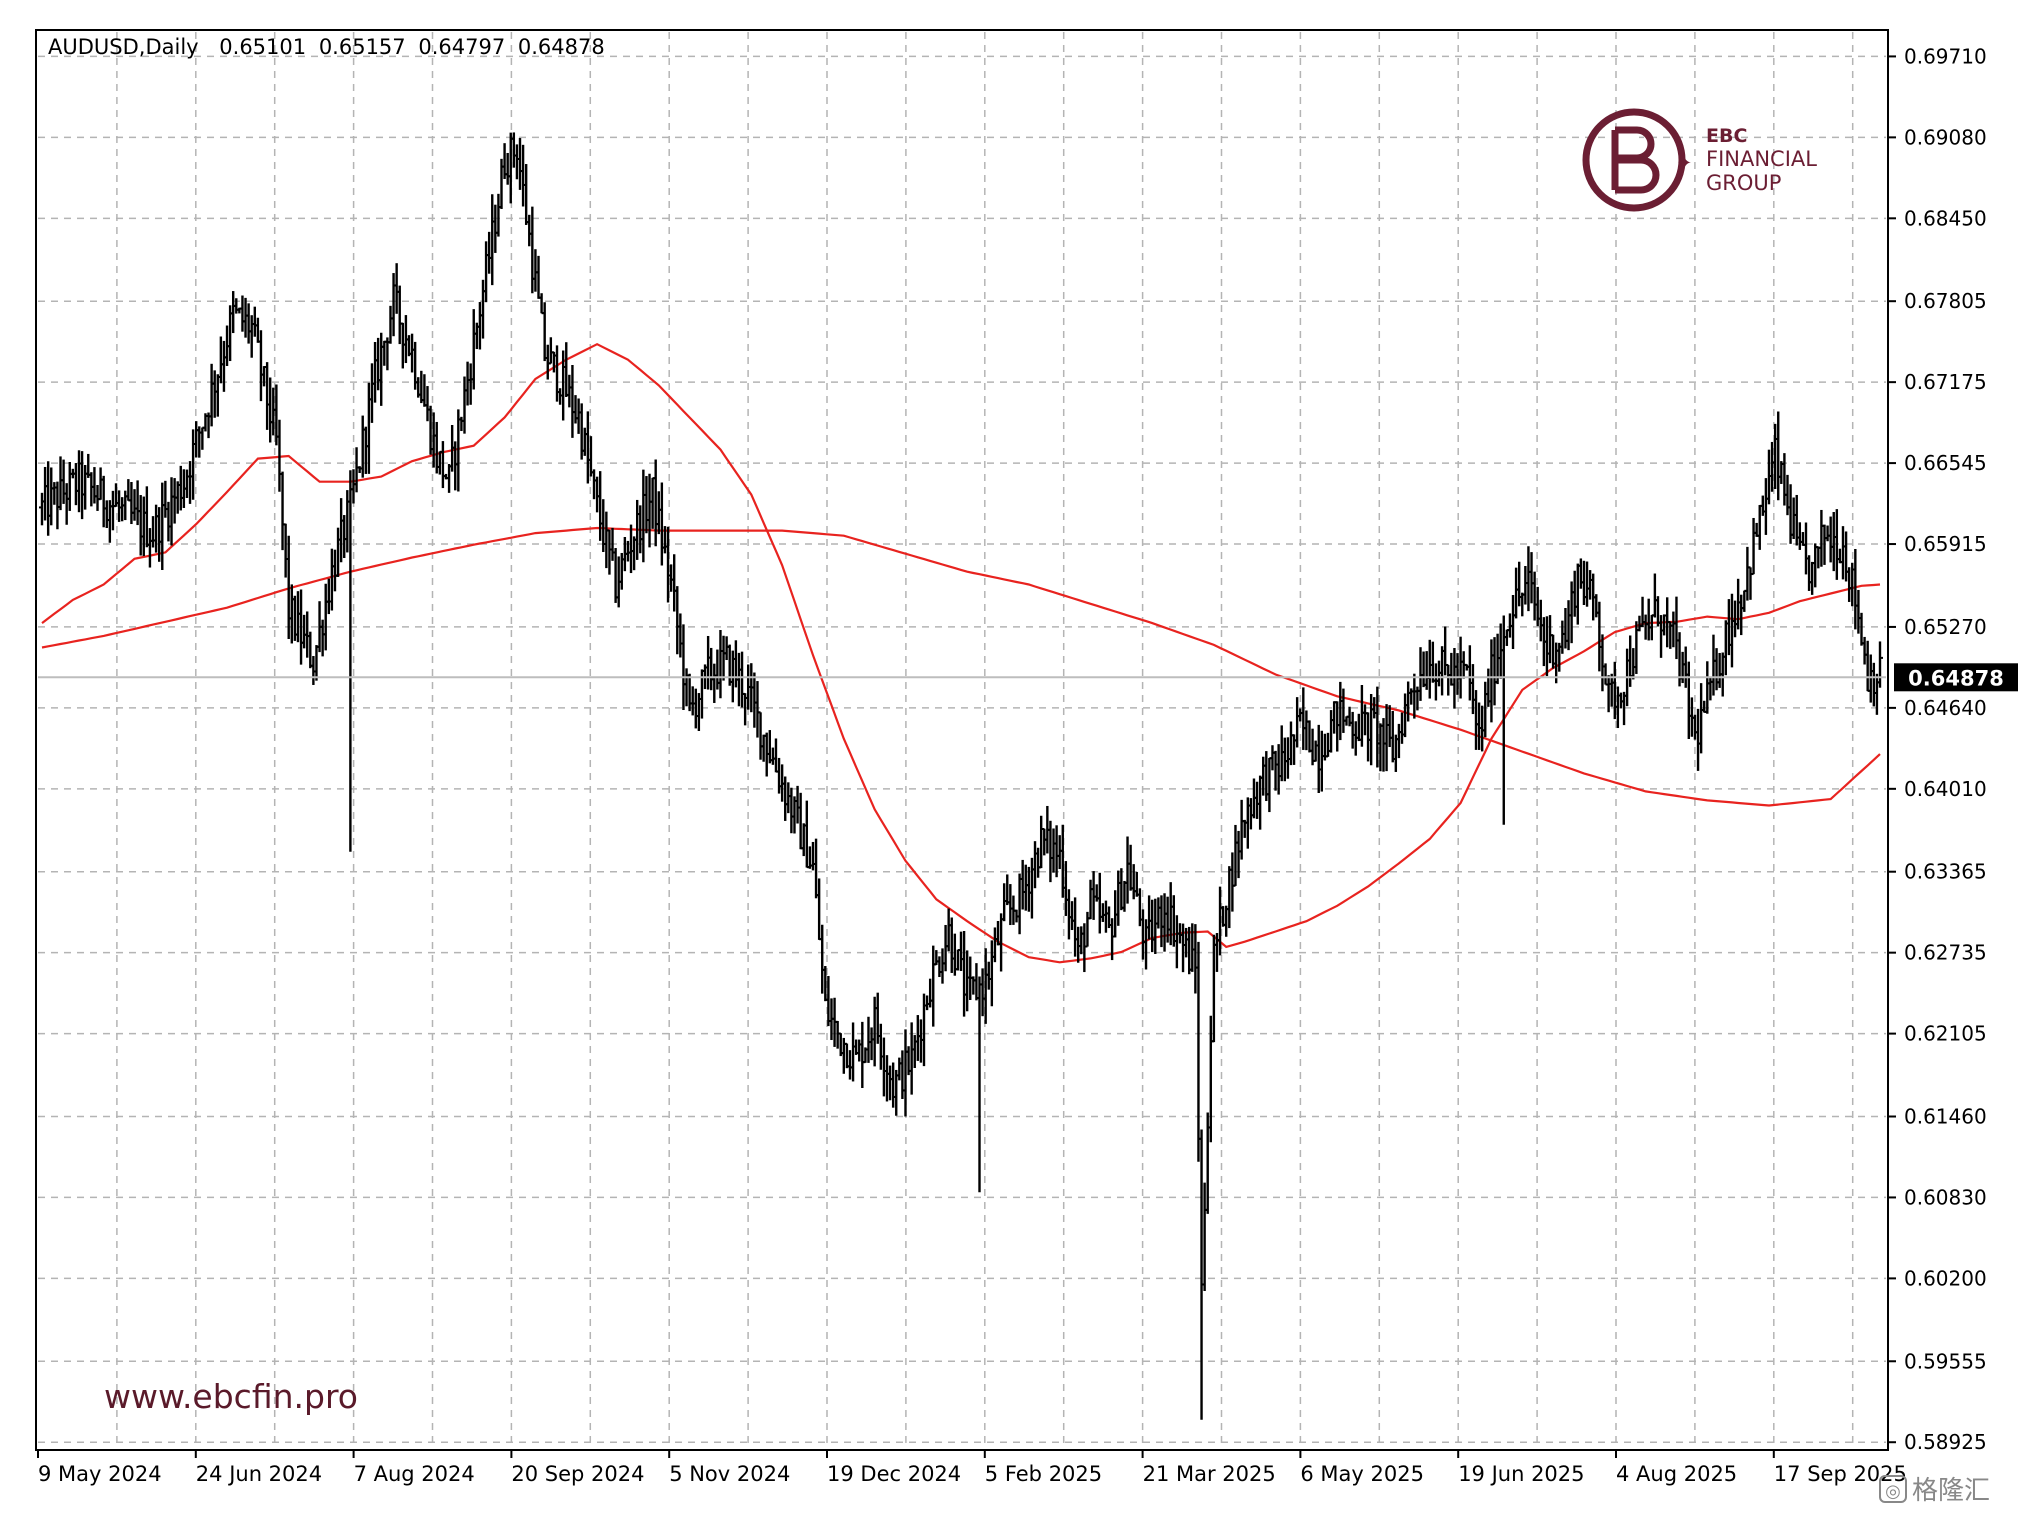 The height and width of the screenshot is (1519, 2028). I want to click on y-tick-label: 0.64010, so click(1945, 789).